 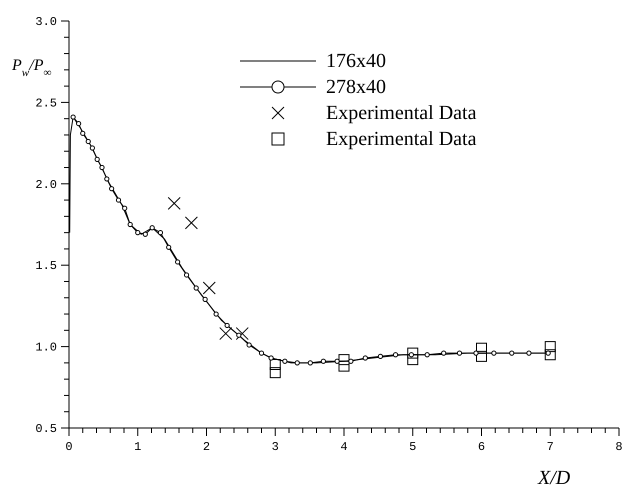 What do you see at coordinates (46, 266) in the screenshot?
I see `y-tick-label: 1.5` at bounding box center [46, 266].